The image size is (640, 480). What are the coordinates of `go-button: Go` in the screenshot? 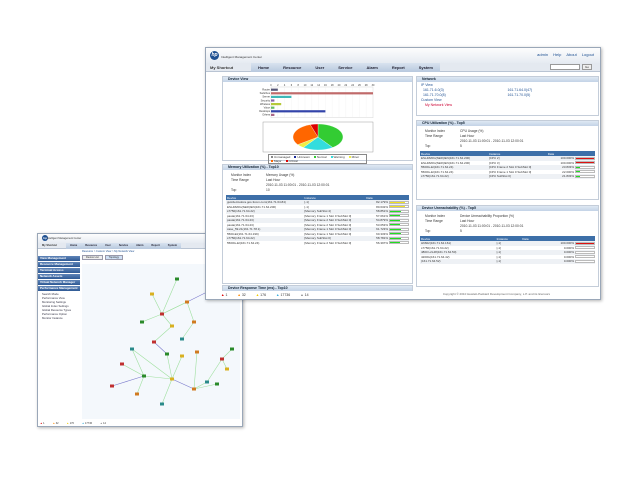 It's located at (586, 67).